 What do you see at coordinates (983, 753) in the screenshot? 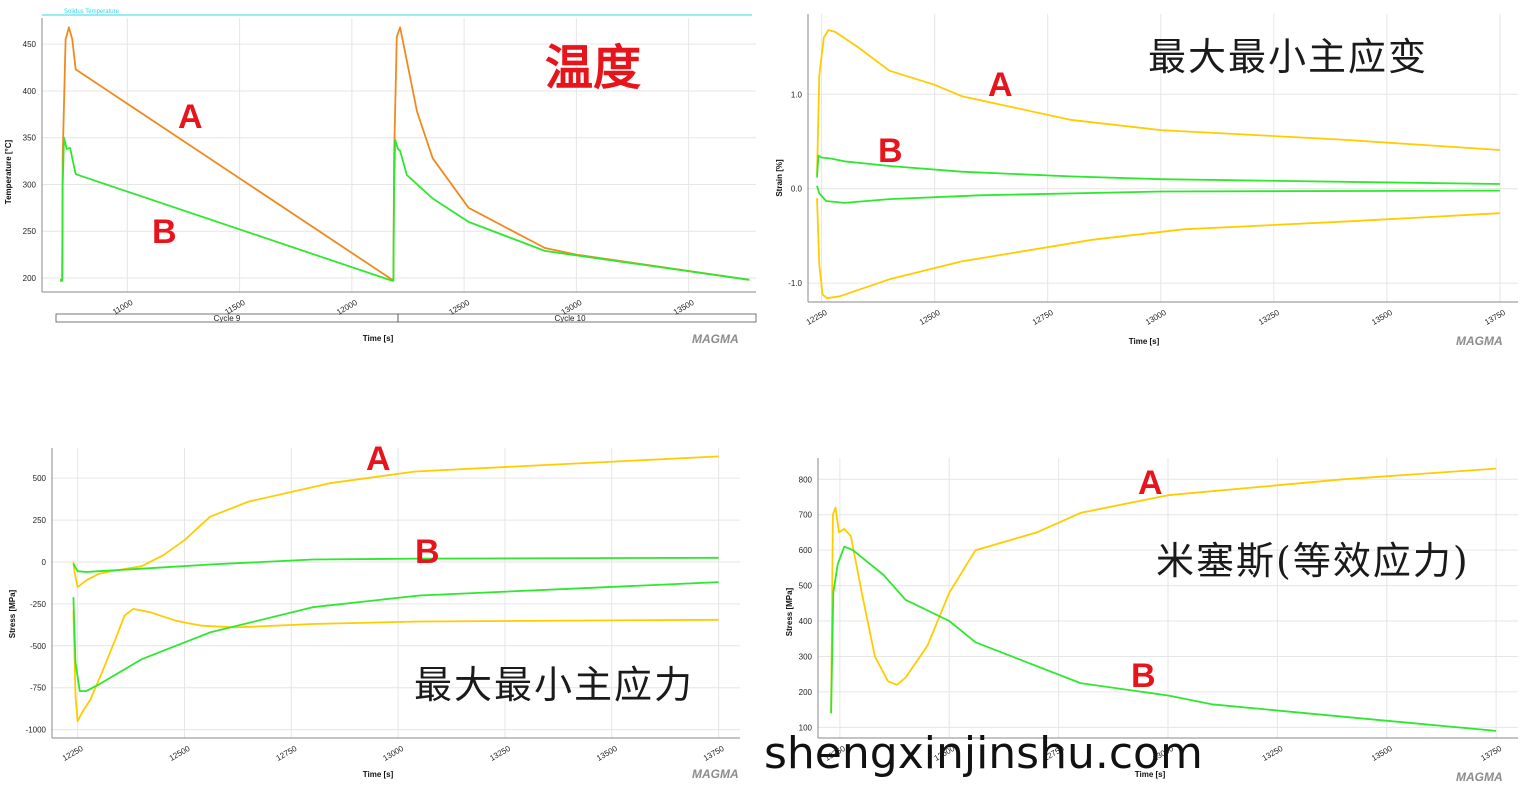
I see `watermark-text: shengxinjinshu.com` at bounding box center [983, 753].